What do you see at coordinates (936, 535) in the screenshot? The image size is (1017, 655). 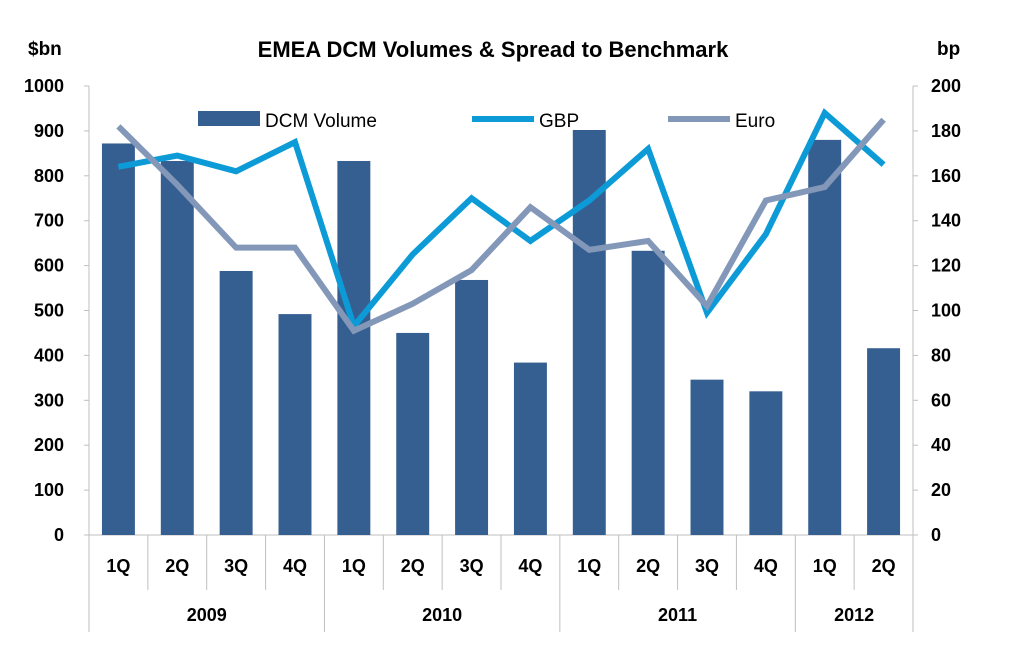 I see `right-tick-label: 0` at bounding box center [936, 535].